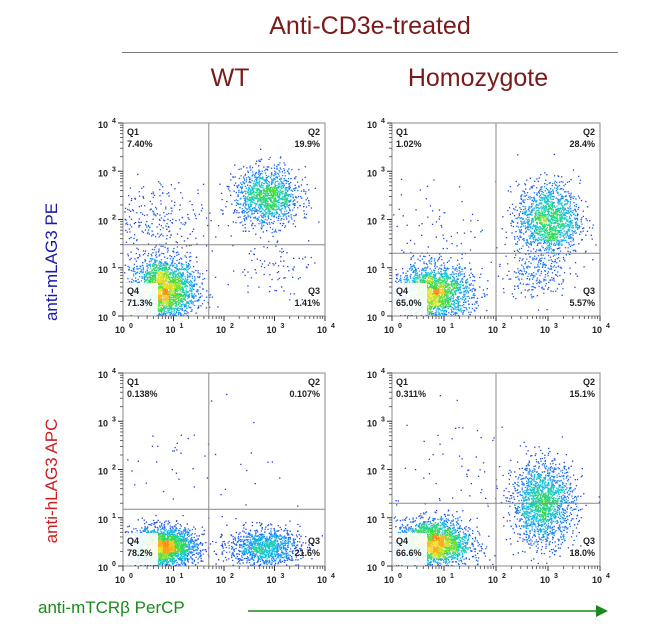 This screenshot has height=631, width=650. I want to click on quadrant-name-q4: Q4, so click(133, 291).